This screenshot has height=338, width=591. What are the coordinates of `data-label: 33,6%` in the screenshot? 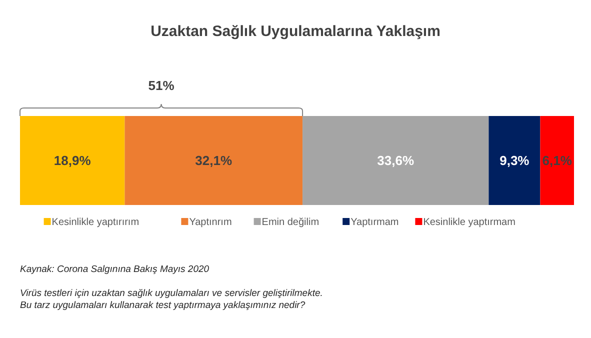 It's located at (395, 160).